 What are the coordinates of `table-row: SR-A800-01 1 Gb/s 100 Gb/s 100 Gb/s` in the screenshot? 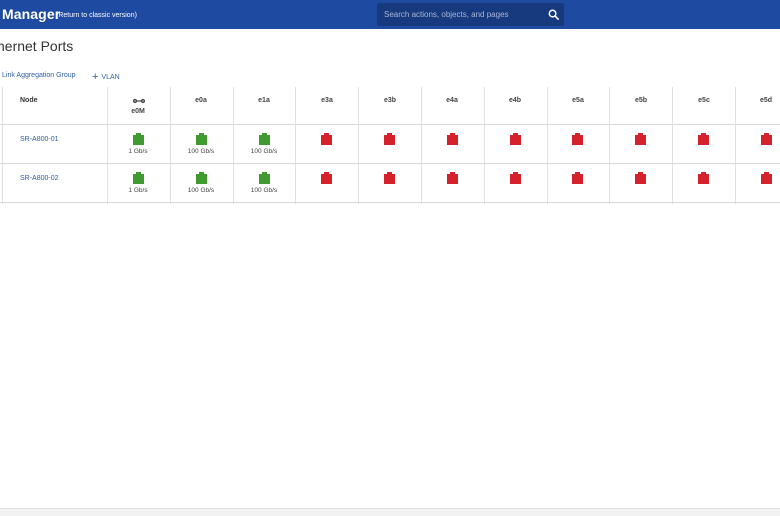 It's located at (390, 144).